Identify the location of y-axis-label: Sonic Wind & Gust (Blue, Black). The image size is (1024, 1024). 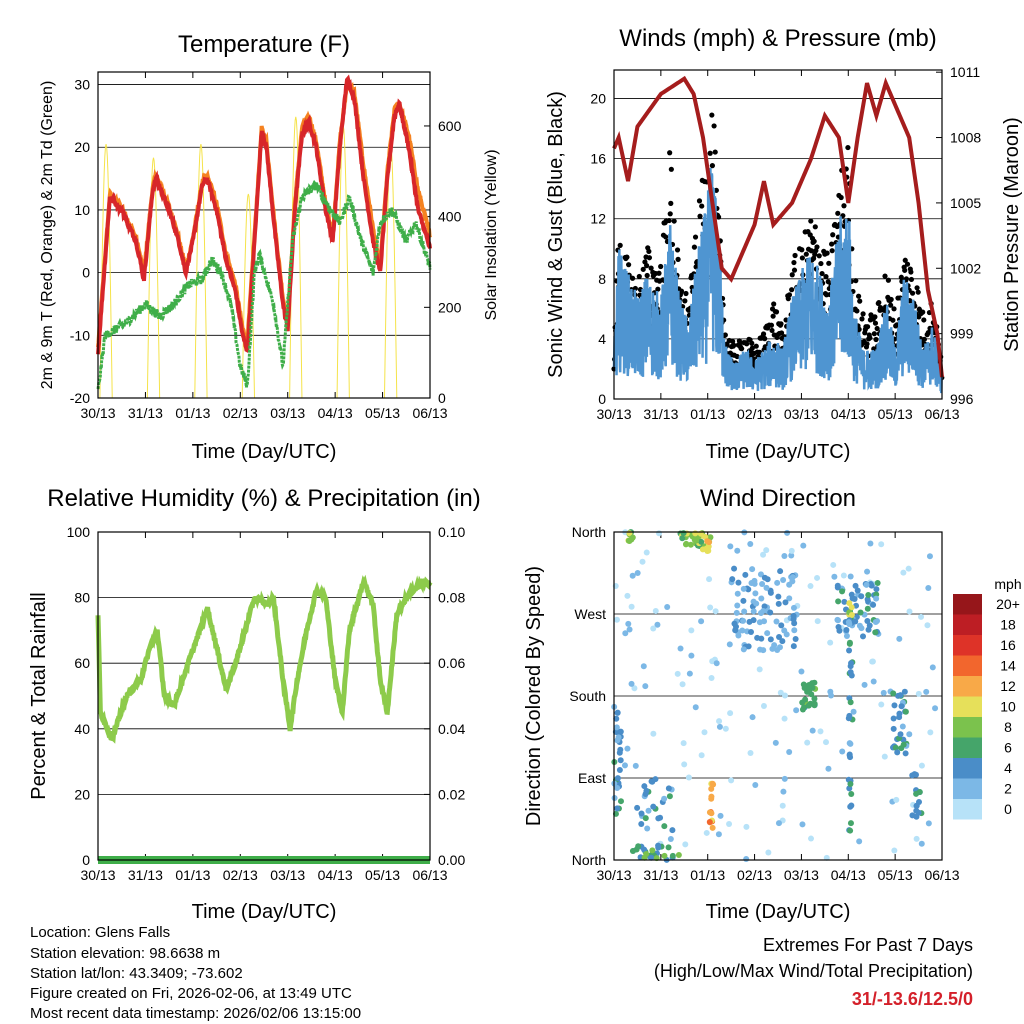
(556, 234).